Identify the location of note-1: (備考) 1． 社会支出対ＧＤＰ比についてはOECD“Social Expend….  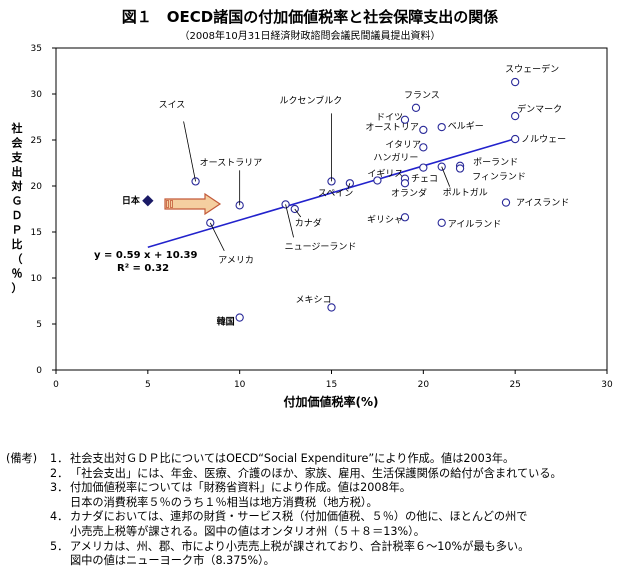
(312, 459).